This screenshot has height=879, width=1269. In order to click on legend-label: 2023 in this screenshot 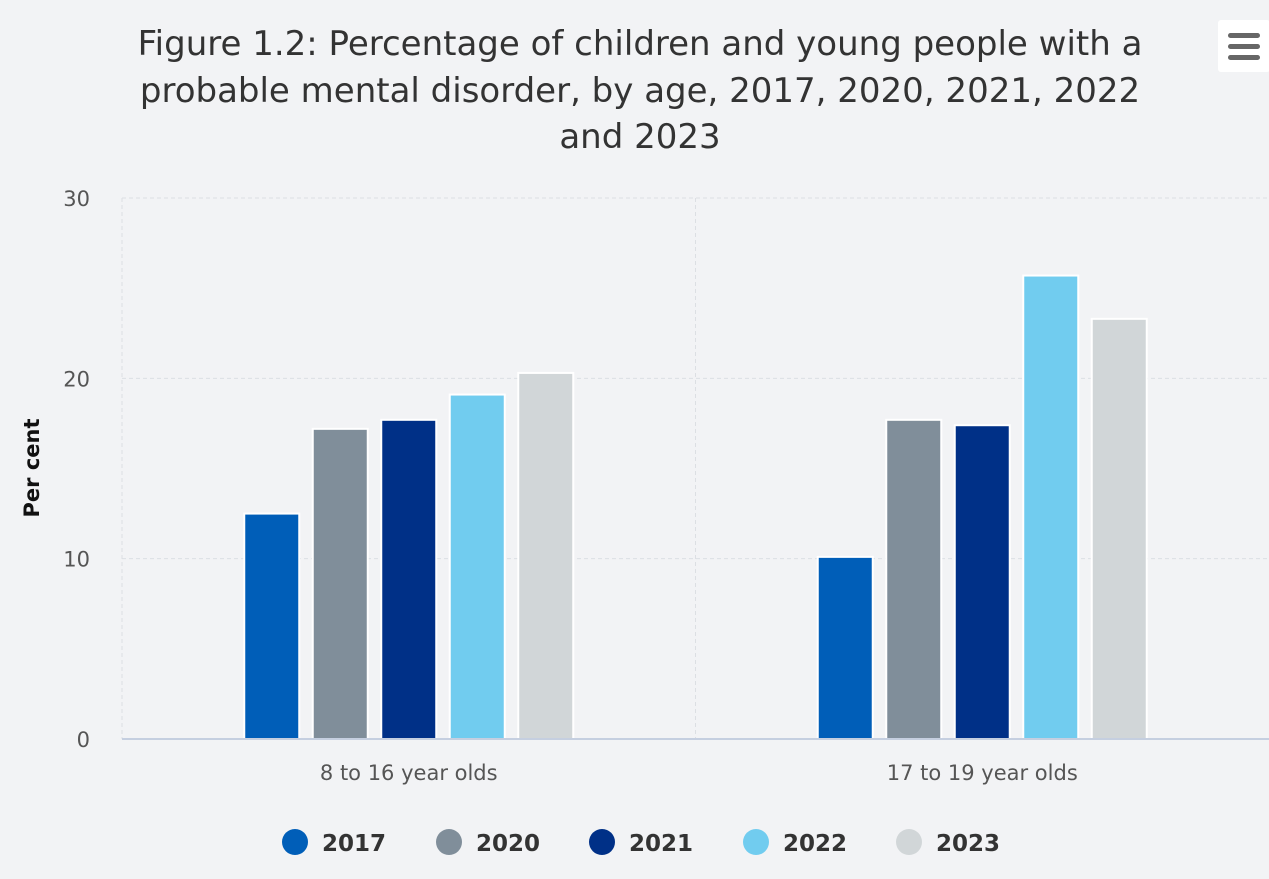, I will do `click(968, 844)`.